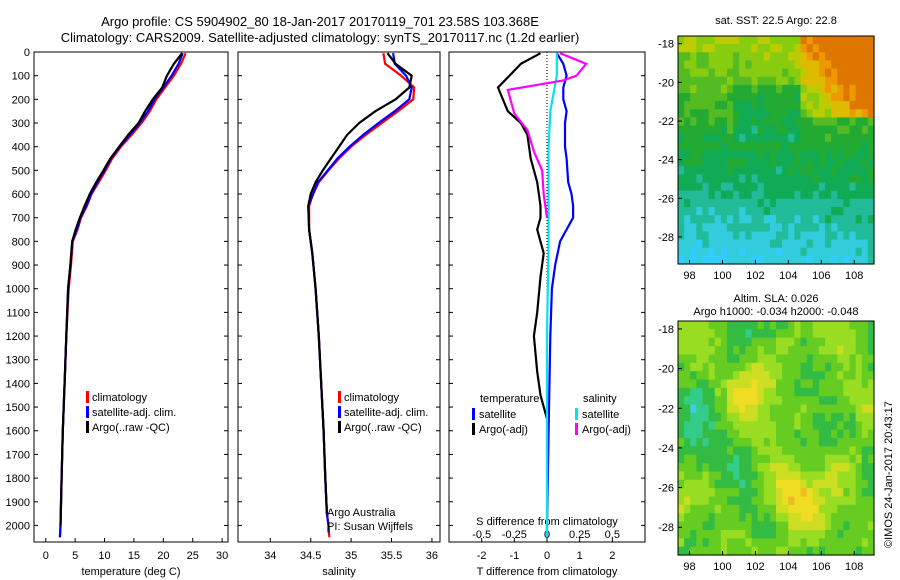 The image size is (900, 580). Describe the element at coordinates (46, 556) in the screenshot. I see `x-tick-label: 0` at that location.